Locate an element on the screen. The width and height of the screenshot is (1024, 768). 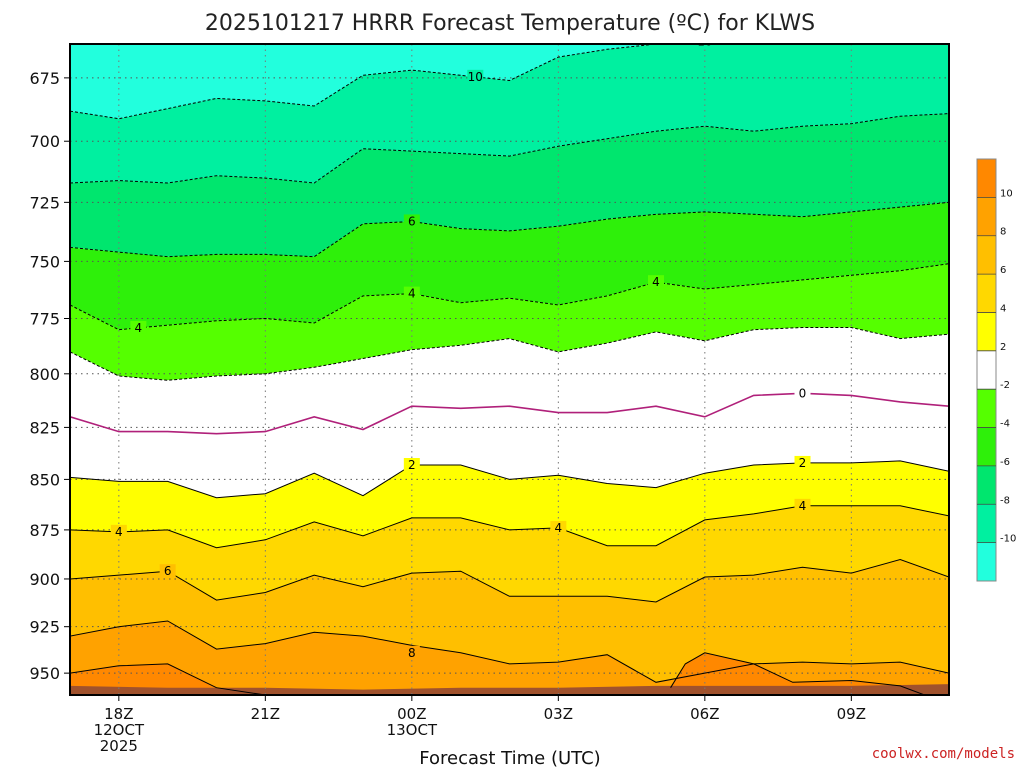
y-tick-label: 750 is located at coordinates (44, 261).